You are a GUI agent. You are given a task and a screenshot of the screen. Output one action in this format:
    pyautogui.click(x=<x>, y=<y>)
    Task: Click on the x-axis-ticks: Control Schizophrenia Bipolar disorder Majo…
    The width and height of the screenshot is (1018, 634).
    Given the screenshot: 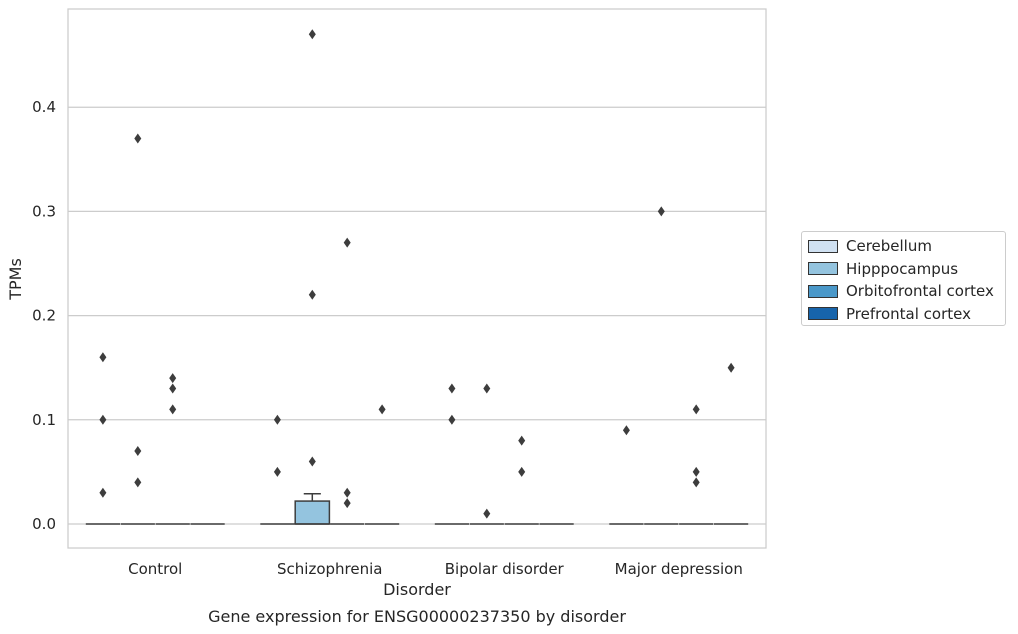 What is the action you would take?
    pyautogui.click(x=435, y=569)
    